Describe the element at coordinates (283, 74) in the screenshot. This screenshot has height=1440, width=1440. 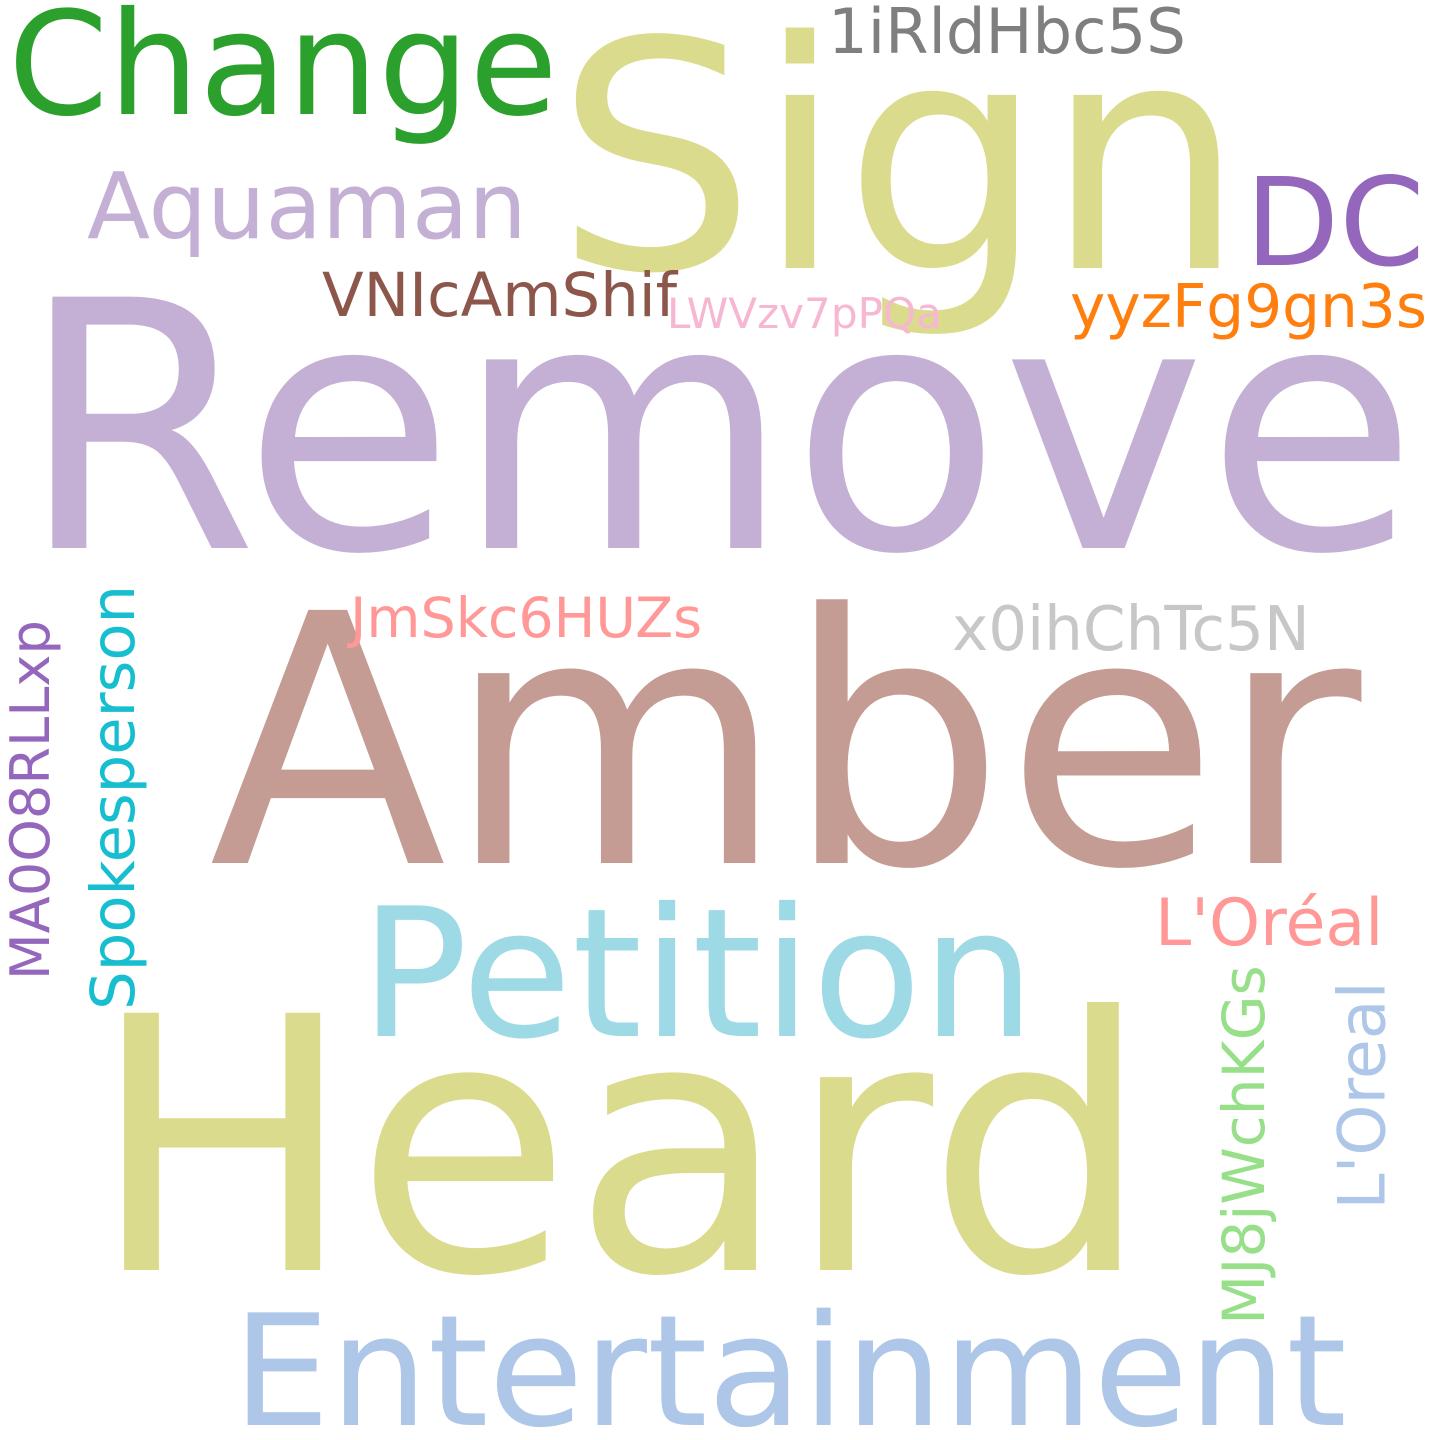
I see `word-change: Change` at that location.